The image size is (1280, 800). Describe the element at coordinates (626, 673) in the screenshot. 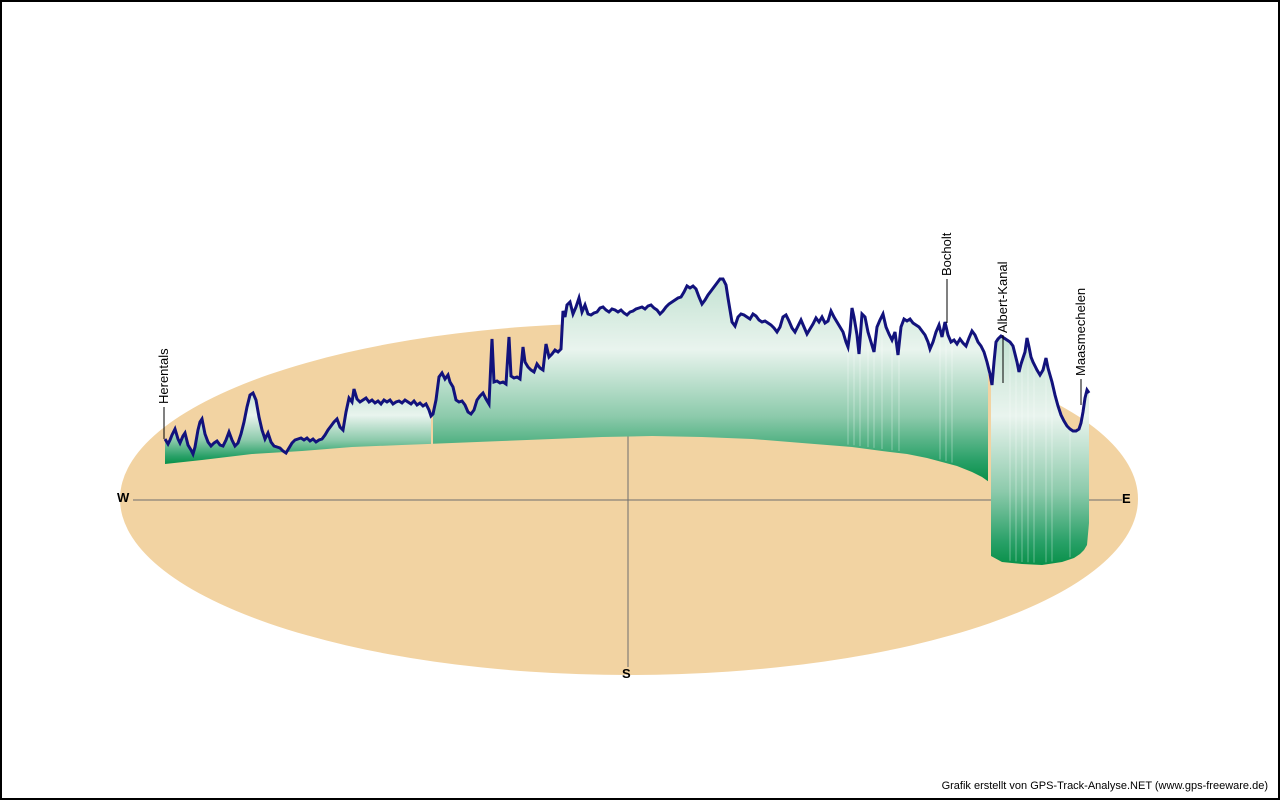

I see `compass-south-label: S` at that location.